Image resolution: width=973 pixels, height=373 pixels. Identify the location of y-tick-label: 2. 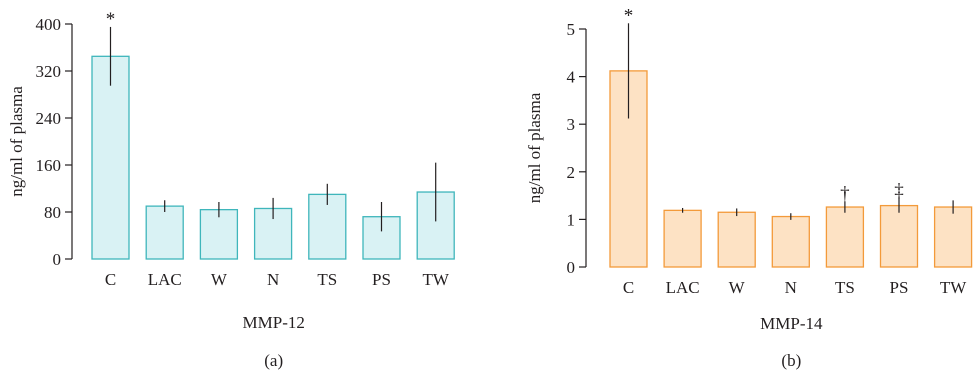
(571, 172).